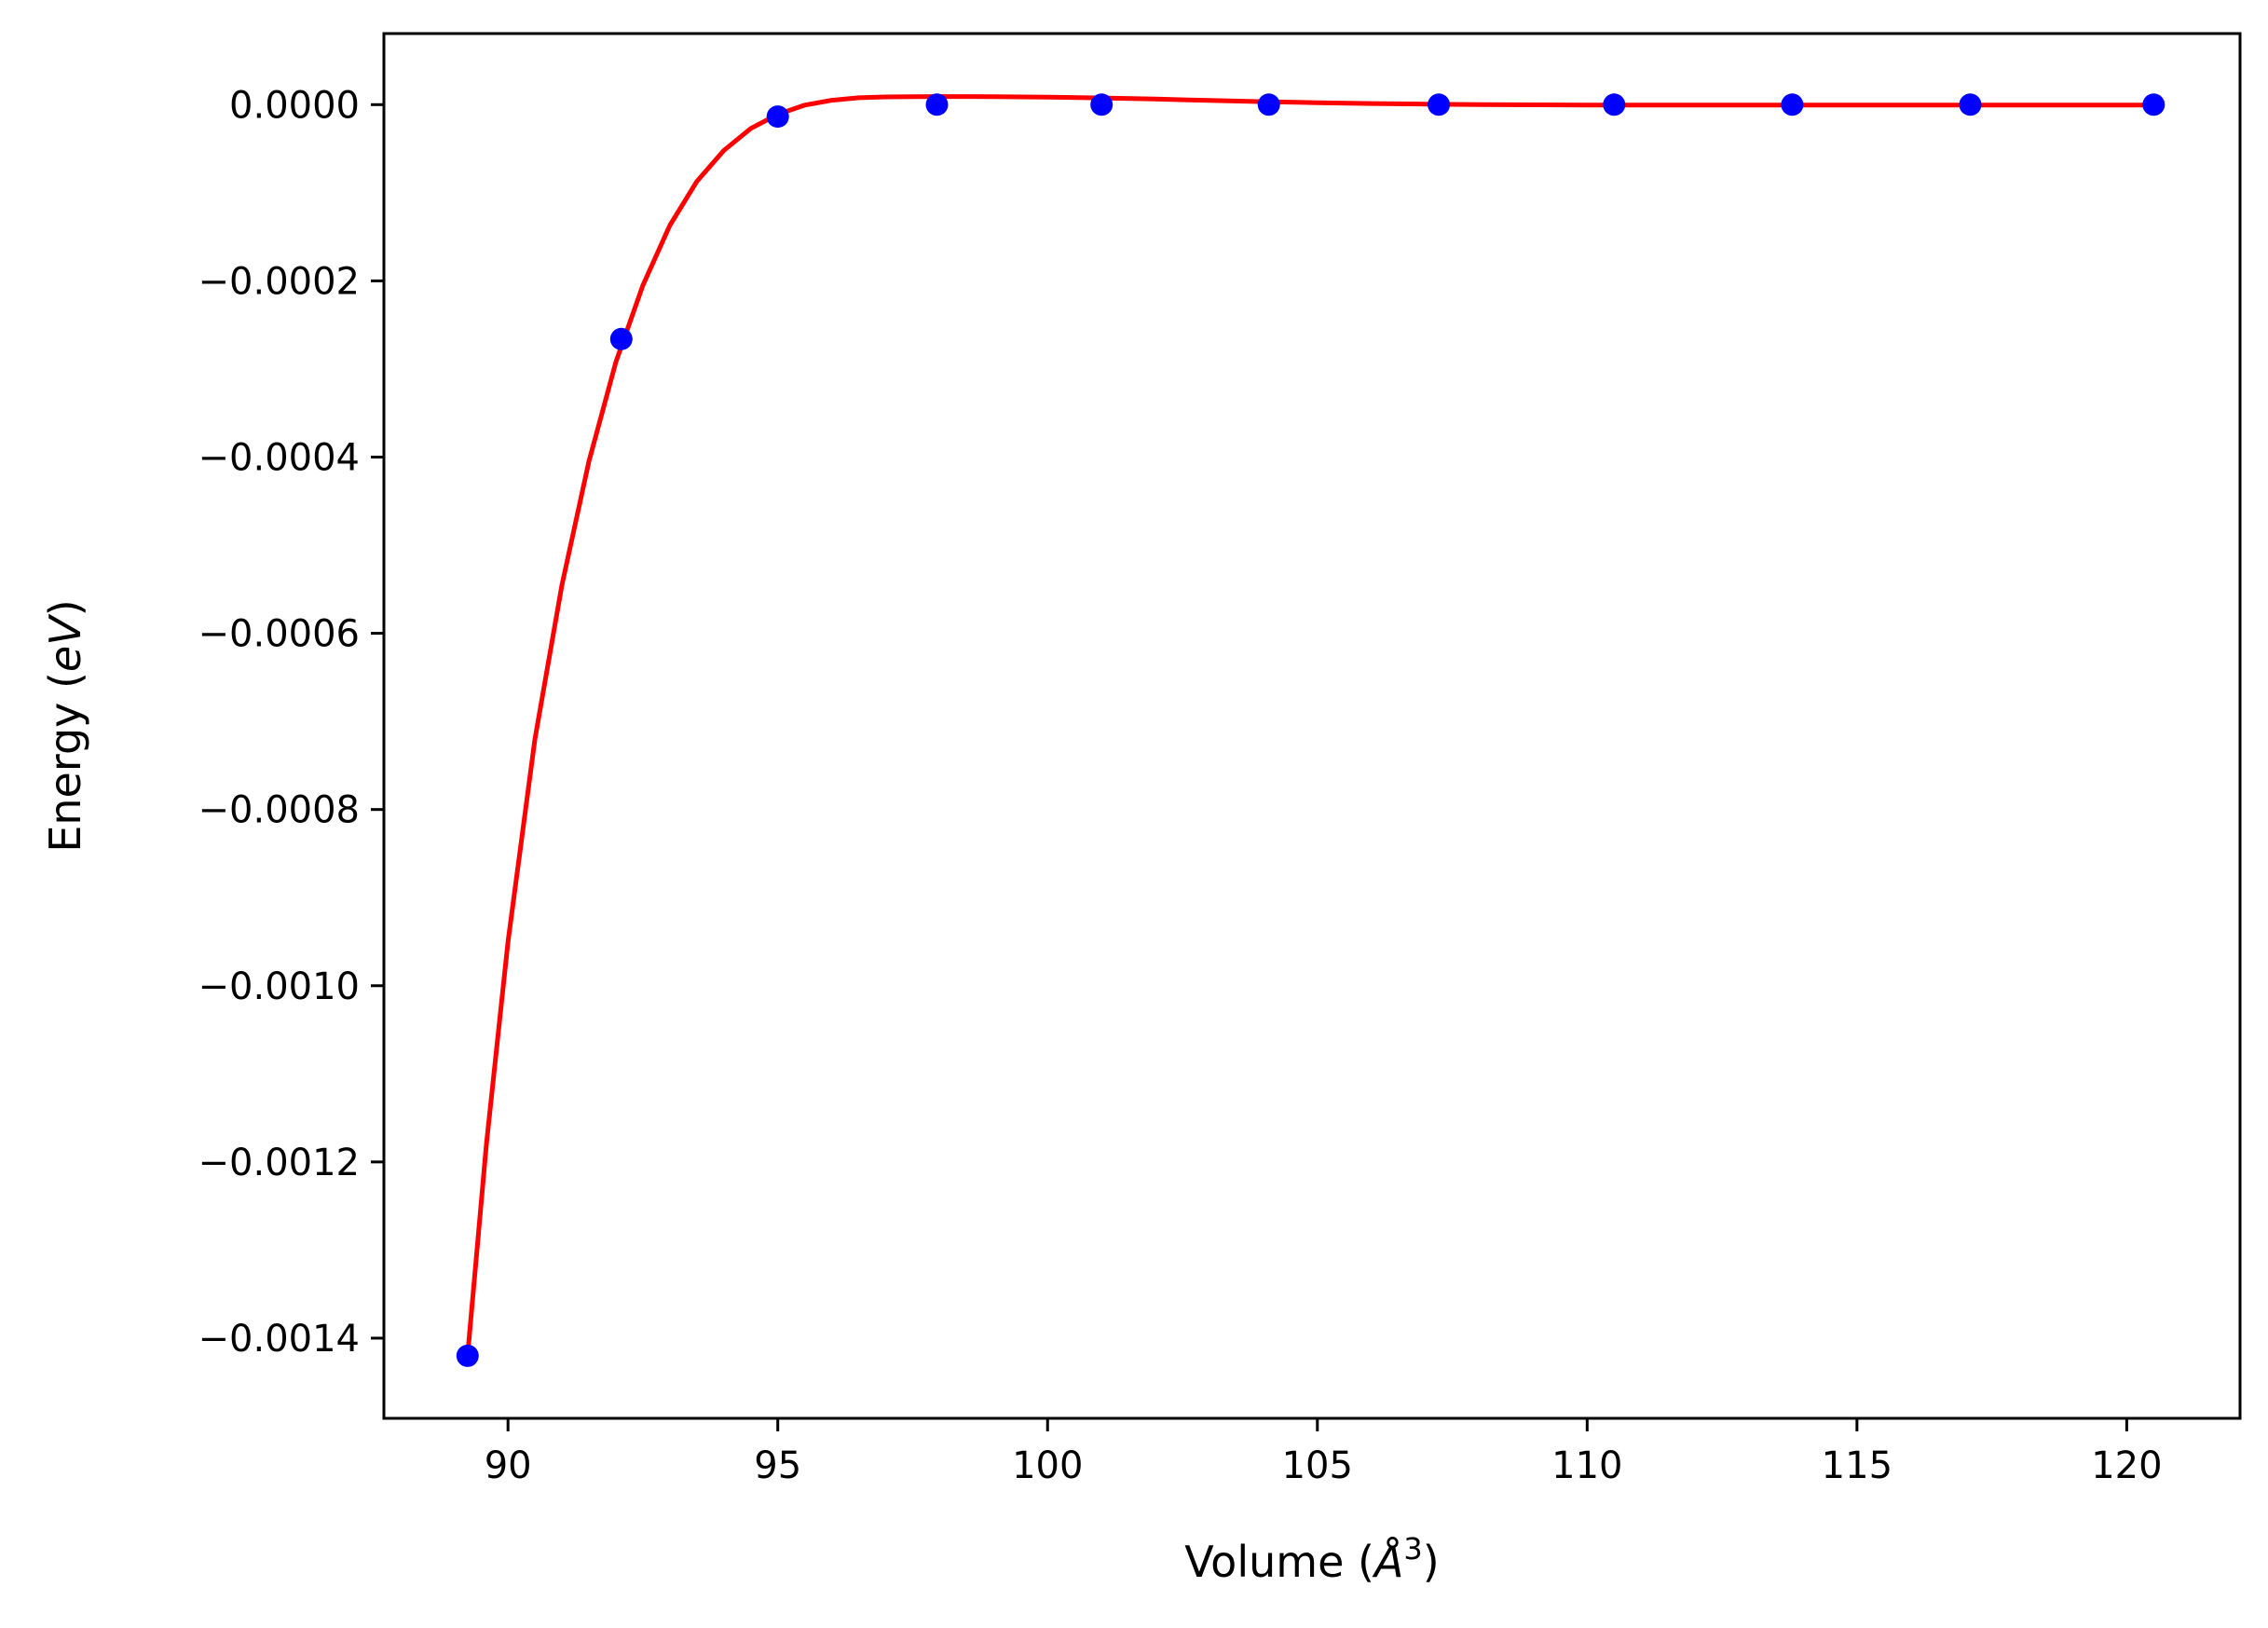 This screenshot has height=1628, width=2268. What do you see at coordinates (1431, 1562) in the screenshot?
I see `x-axis-title-post: )` at bounding box center [1431, 1562].